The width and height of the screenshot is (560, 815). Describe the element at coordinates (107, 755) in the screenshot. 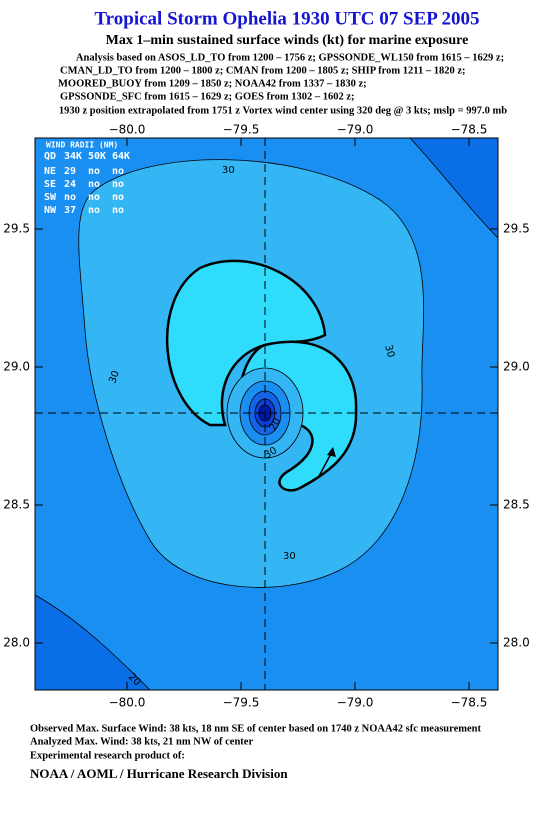

I see `footer-line: Experimental research product of:` at that location.